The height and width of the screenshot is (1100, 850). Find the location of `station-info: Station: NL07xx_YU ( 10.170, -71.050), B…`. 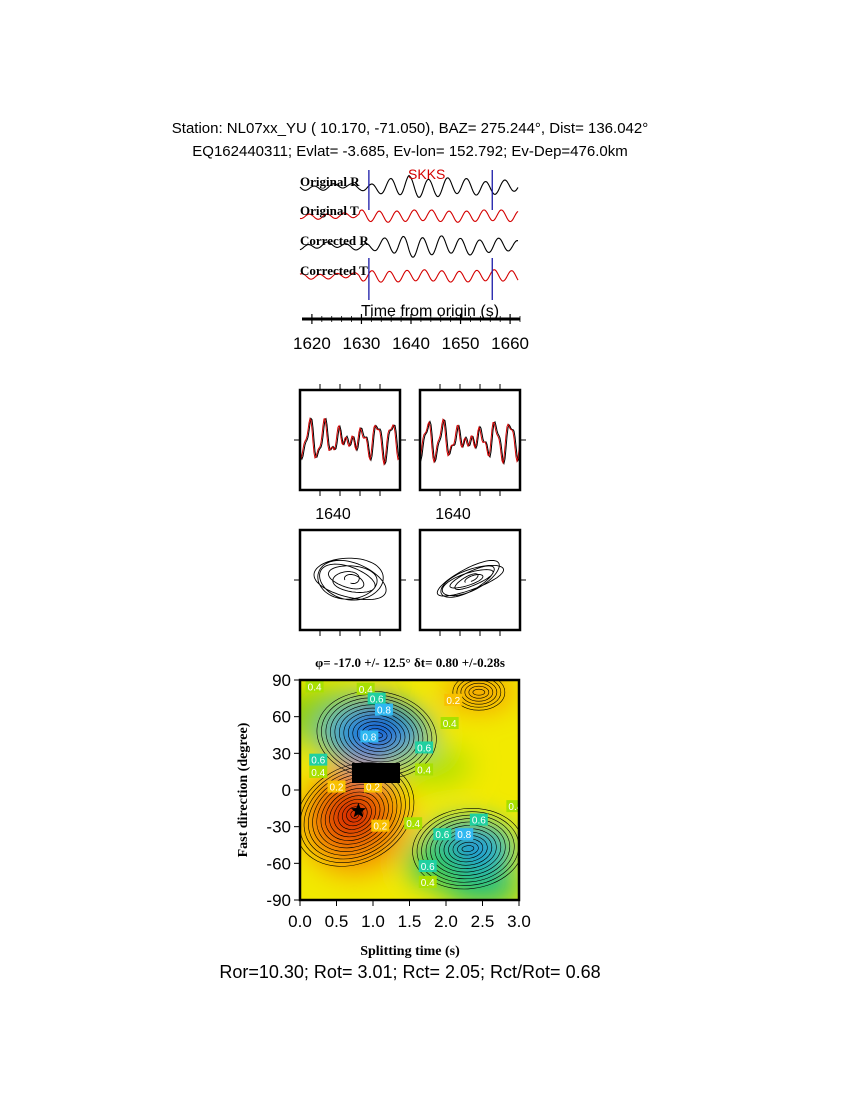

station-info: Station: NL07xx_YU ( 10.170, -71.050), B… is located at coordinates (410, 128).